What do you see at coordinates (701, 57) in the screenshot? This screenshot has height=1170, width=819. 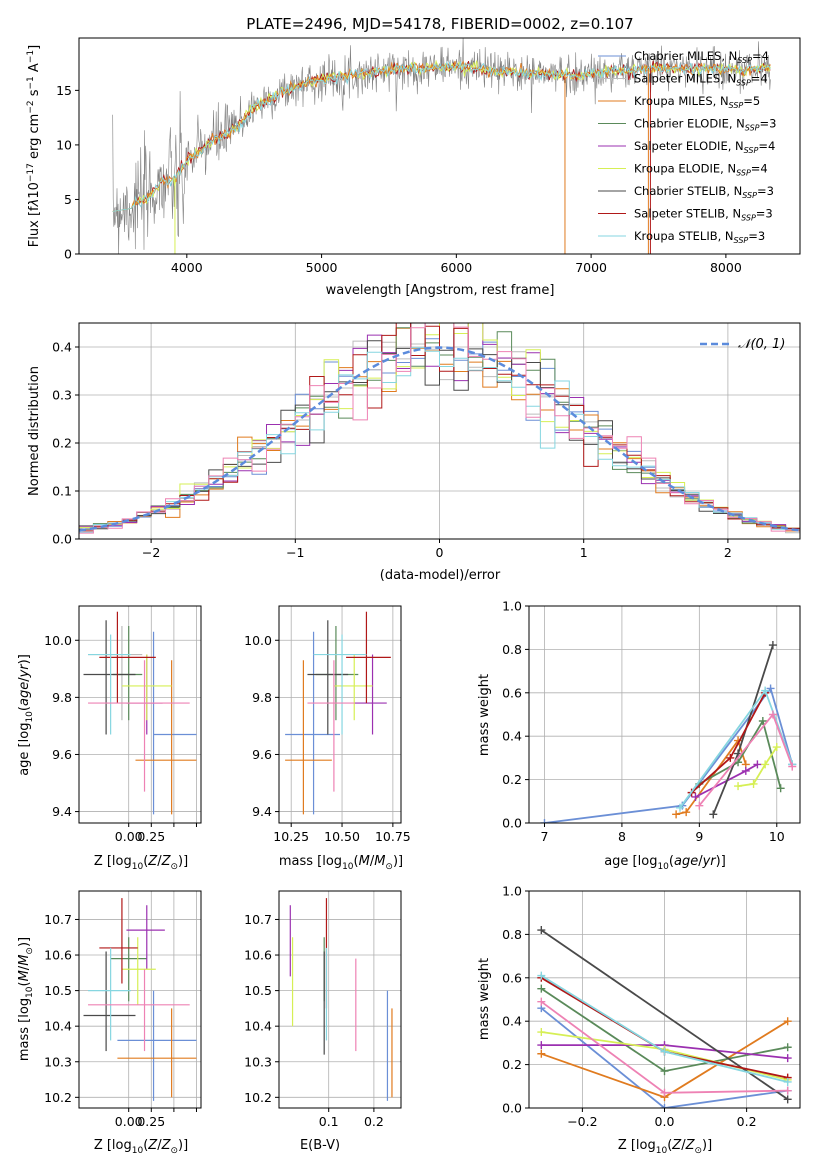 I see `legend-label: Chabrier MILES, NSSP=4` at bounding box center [701, 57].